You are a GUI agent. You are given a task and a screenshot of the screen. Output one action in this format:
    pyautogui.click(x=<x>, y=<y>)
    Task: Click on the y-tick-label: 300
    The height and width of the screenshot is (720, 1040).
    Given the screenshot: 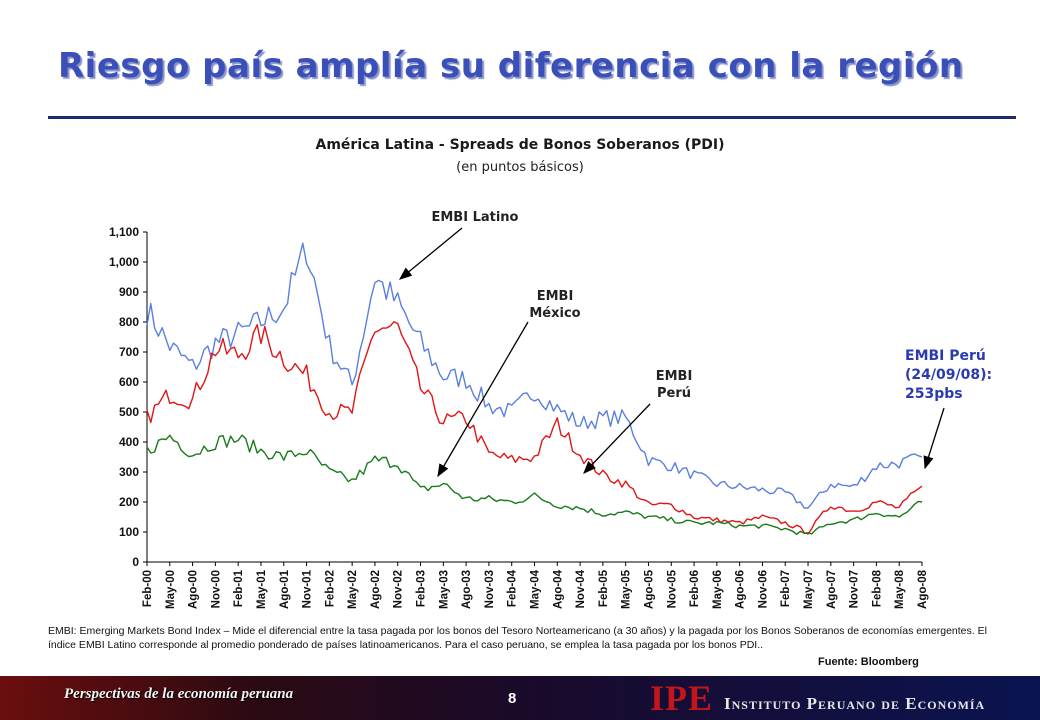 What is the action you would take?
    pyautogui.click(x=129, y=472)
    